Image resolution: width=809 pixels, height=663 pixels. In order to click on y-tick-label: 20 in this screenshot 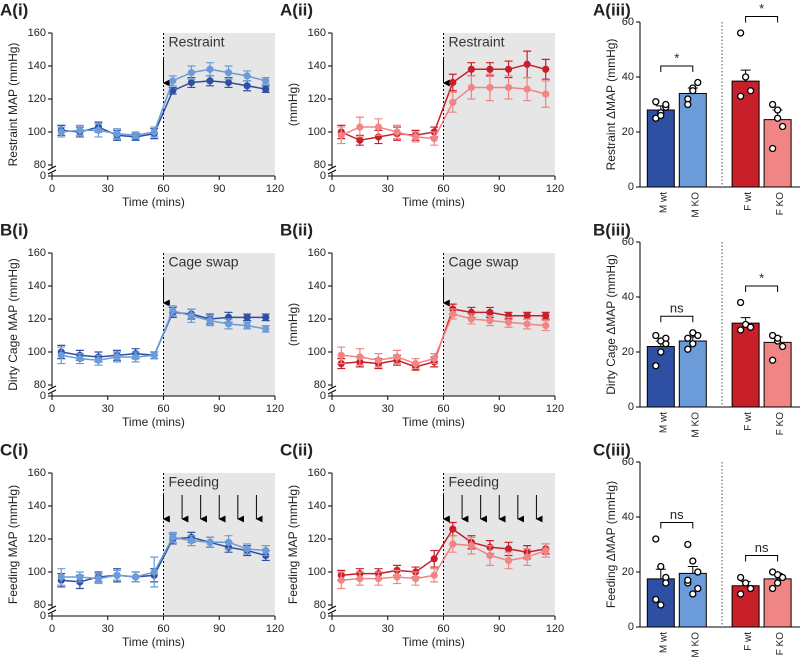, I will do `click(628, 572)`.